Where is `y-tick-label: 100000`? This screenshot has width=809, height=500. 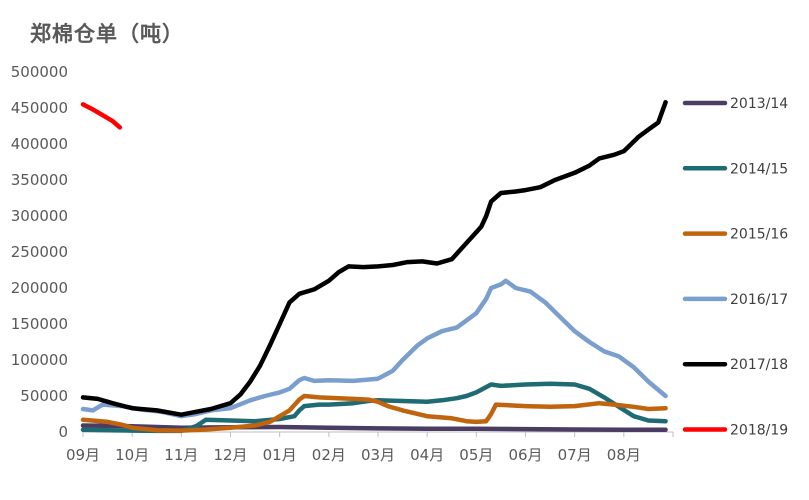
y-tick-label: 100000 is located at coordinates (39, 360).